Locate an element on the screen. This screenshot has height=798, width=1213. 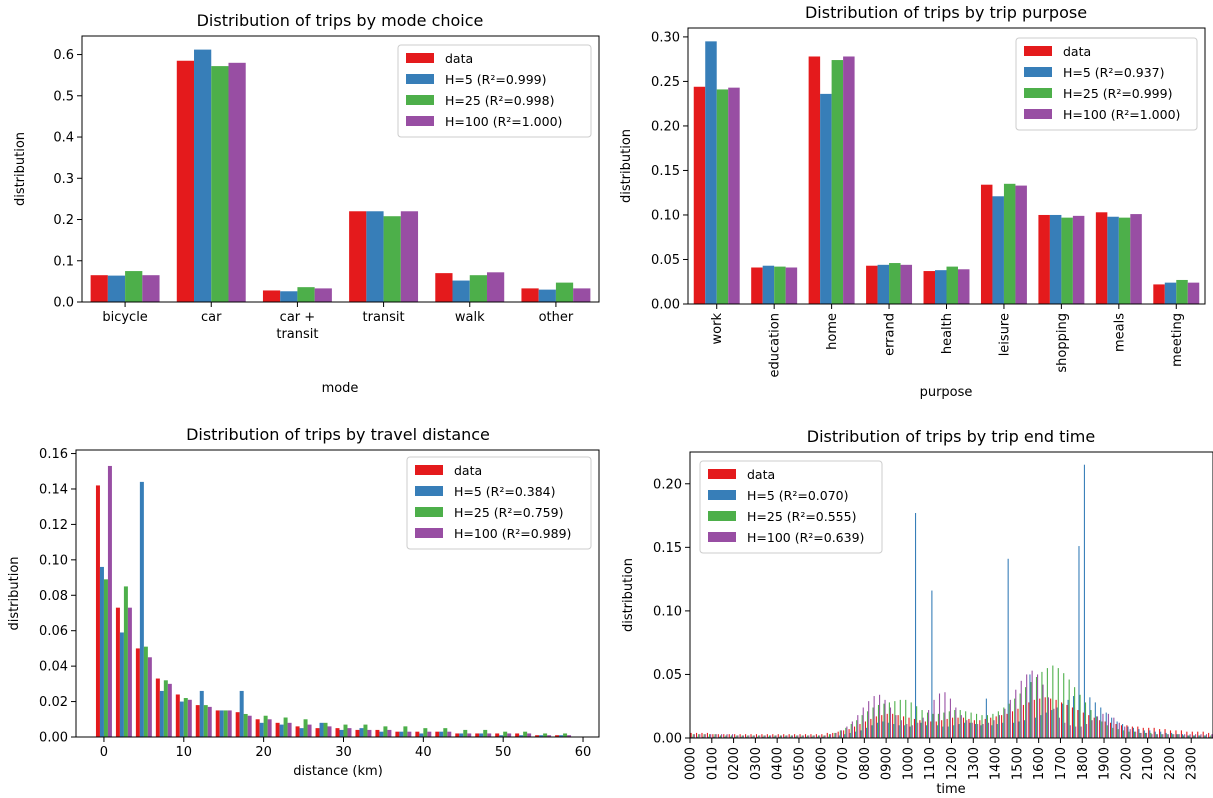
x-tick-label: car + is located at coordinates (297, 317).